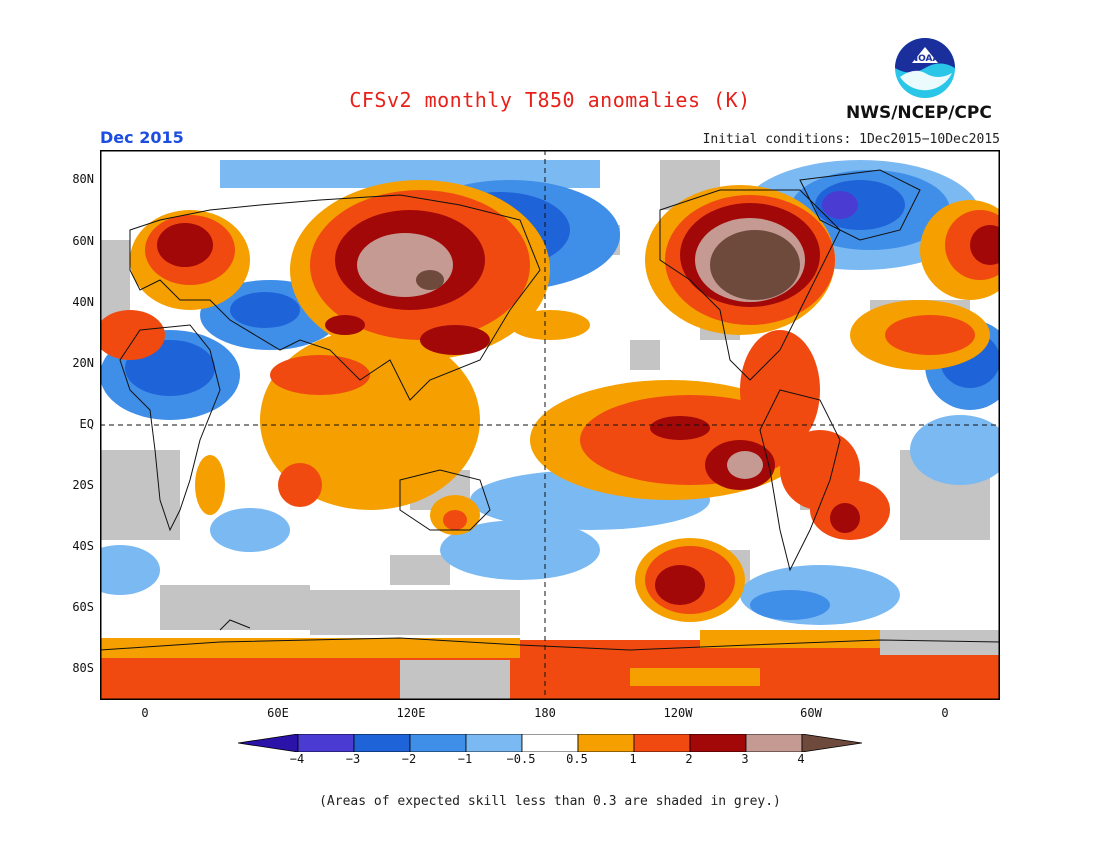 The image size is (1100, 850). I want to click on x-label: 60E, so click(278, 713).